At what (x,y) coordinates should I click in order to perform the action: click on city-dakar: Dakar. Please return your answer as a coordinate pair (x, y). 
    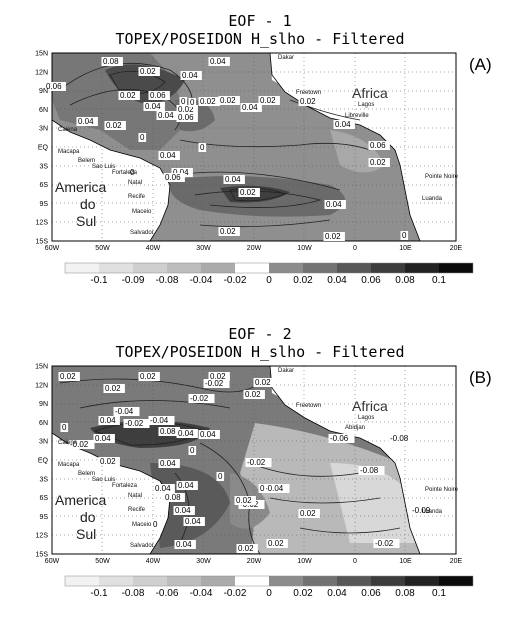
    Looking at the image, I should click on (286, 58).